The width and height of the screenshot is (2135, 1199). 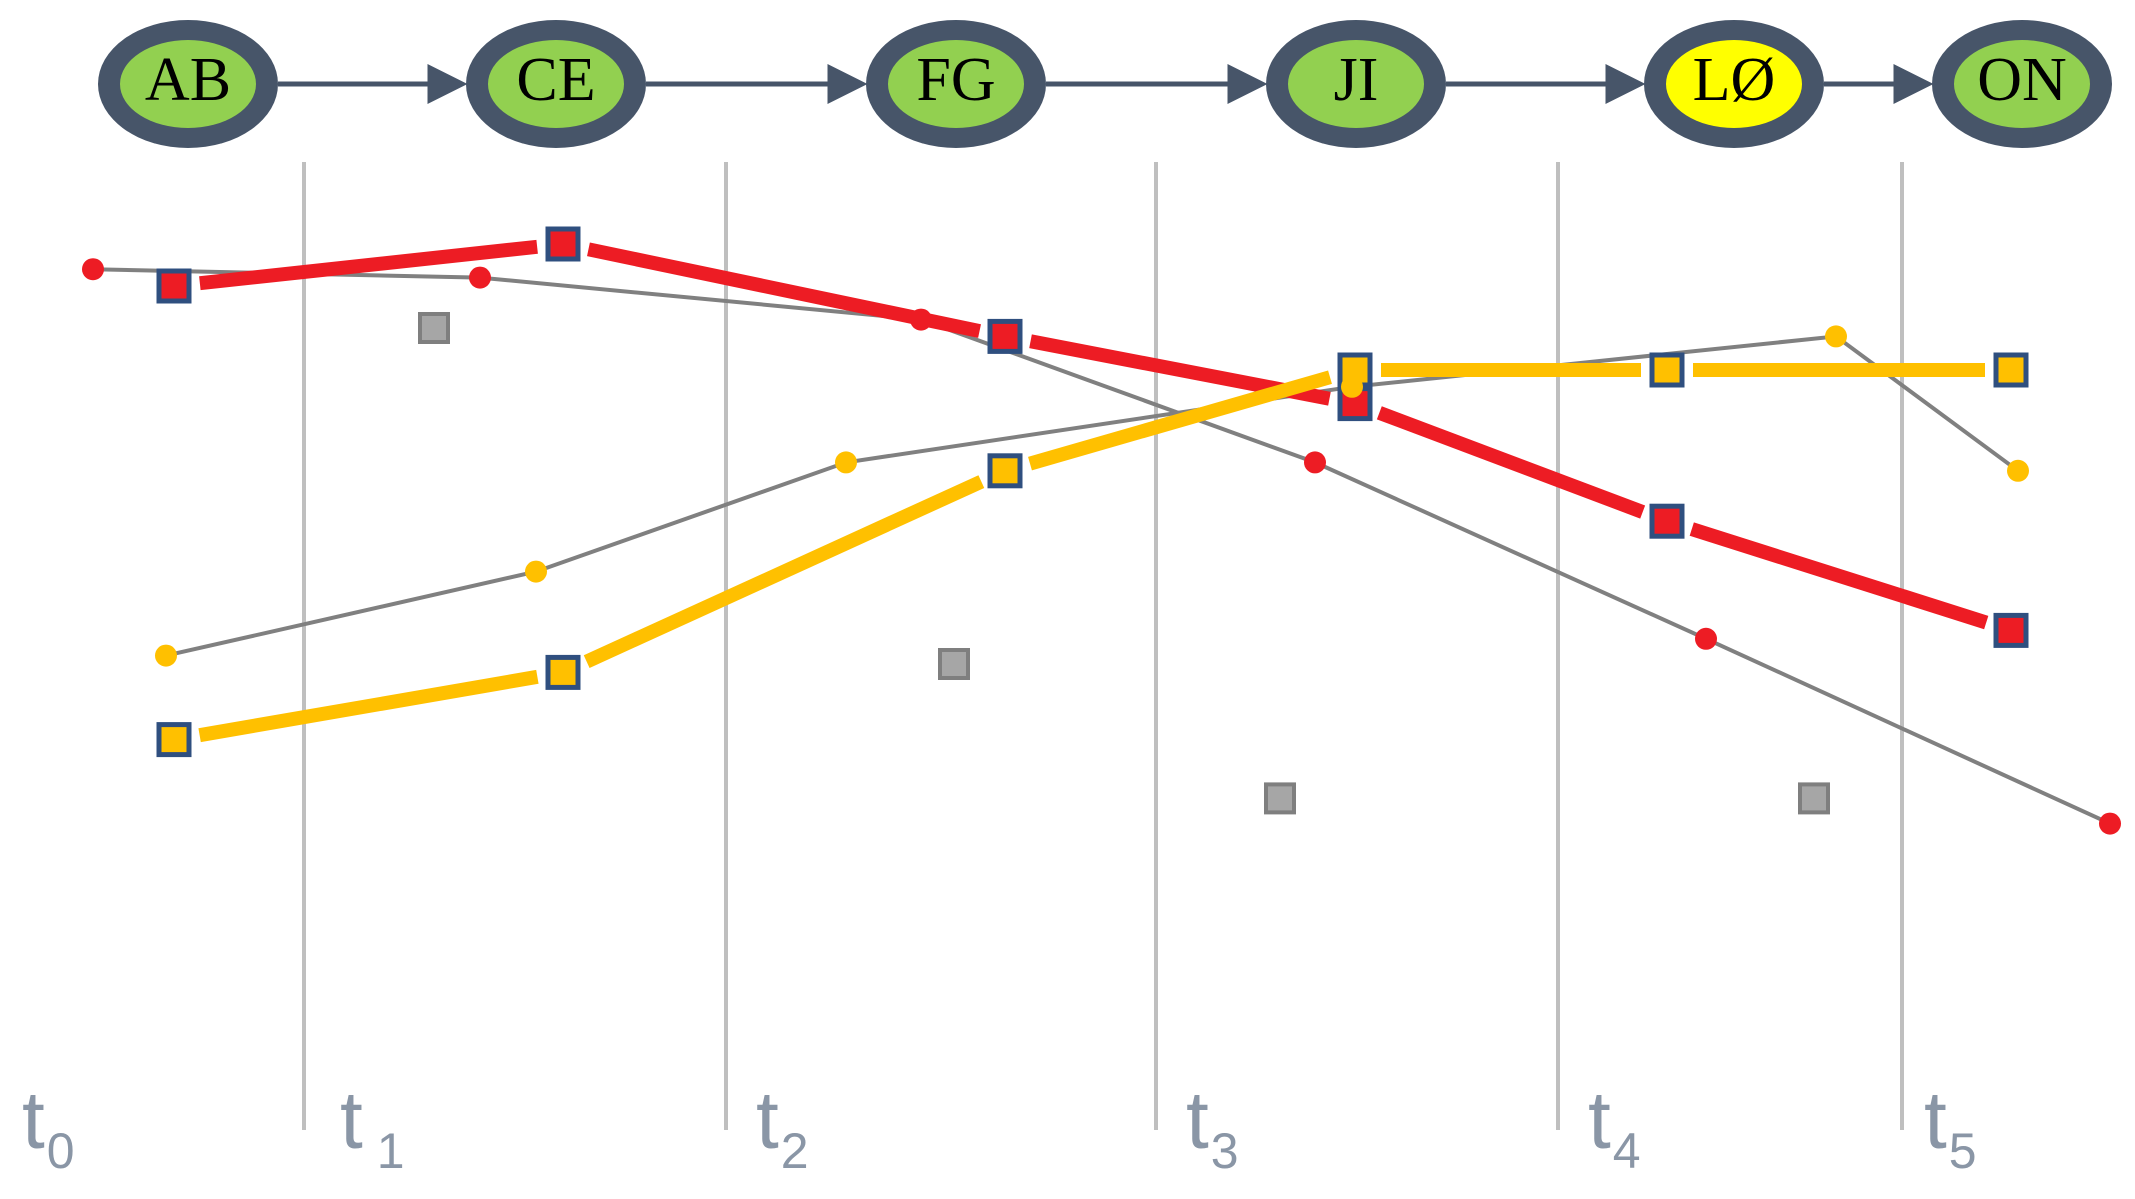 What do you see at coordinates (555, 80) in the screenshot?
I see `node-label: CE` at bounding box center [555, 80].